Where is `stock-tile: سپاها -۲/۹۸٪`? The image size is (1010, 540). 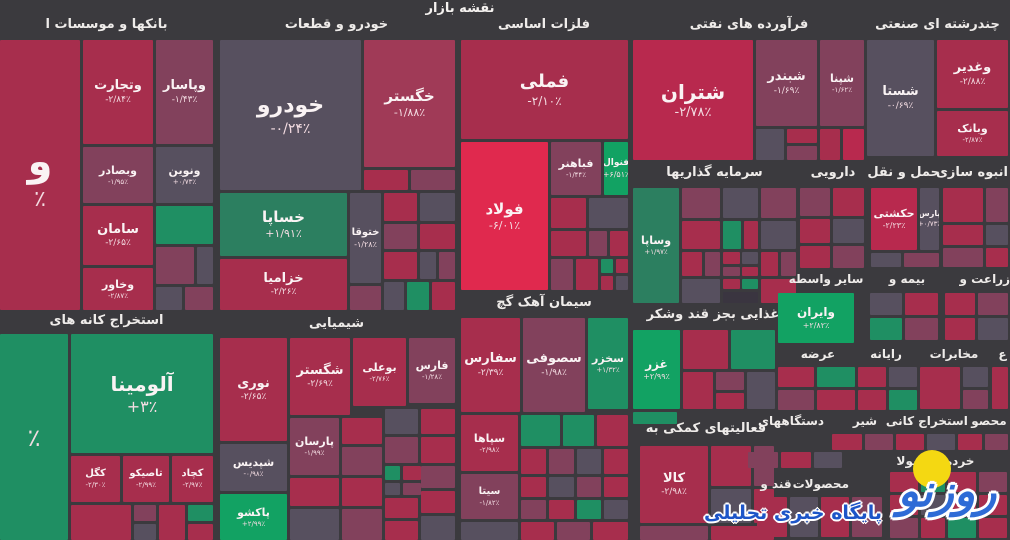
stock-tile: سپاها -۲/۹۸٪ is located at coordinates (489, 443).